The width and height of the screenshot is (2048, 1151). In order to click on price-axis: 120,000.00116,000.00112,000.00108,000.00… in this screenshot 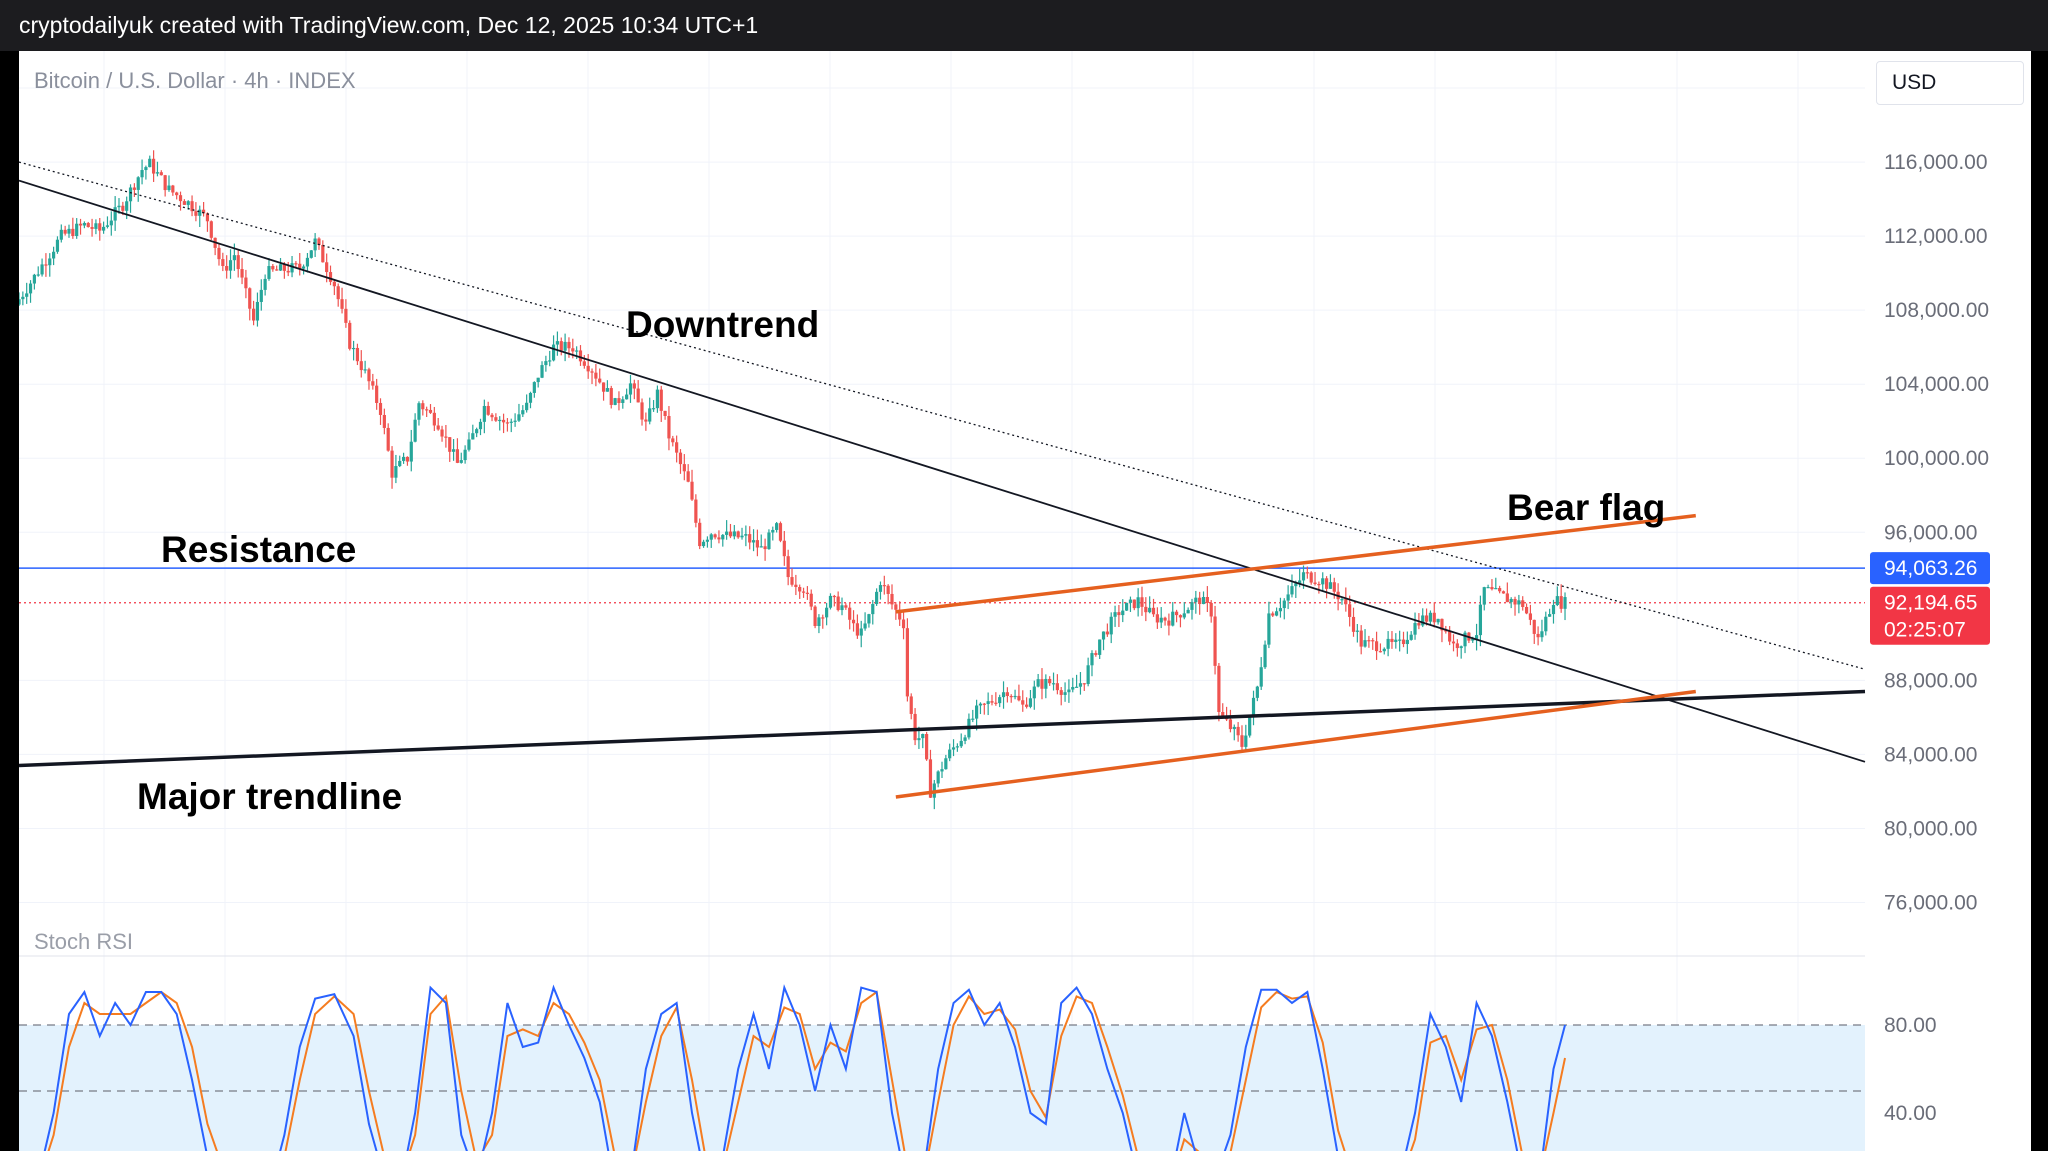, I will do `click(1936, 495)`.